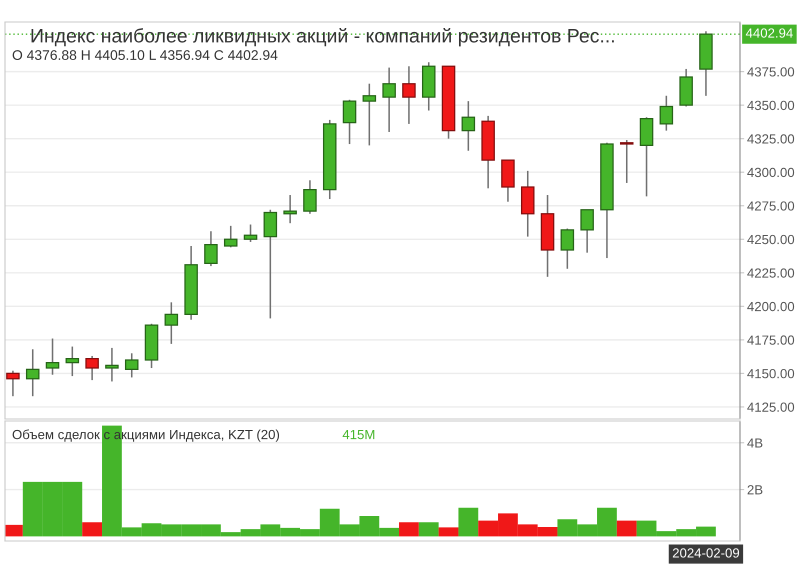  Describe the element at coordinates (755, 489) in the screenshot. I see `y-tick-label: 2B` at that location.